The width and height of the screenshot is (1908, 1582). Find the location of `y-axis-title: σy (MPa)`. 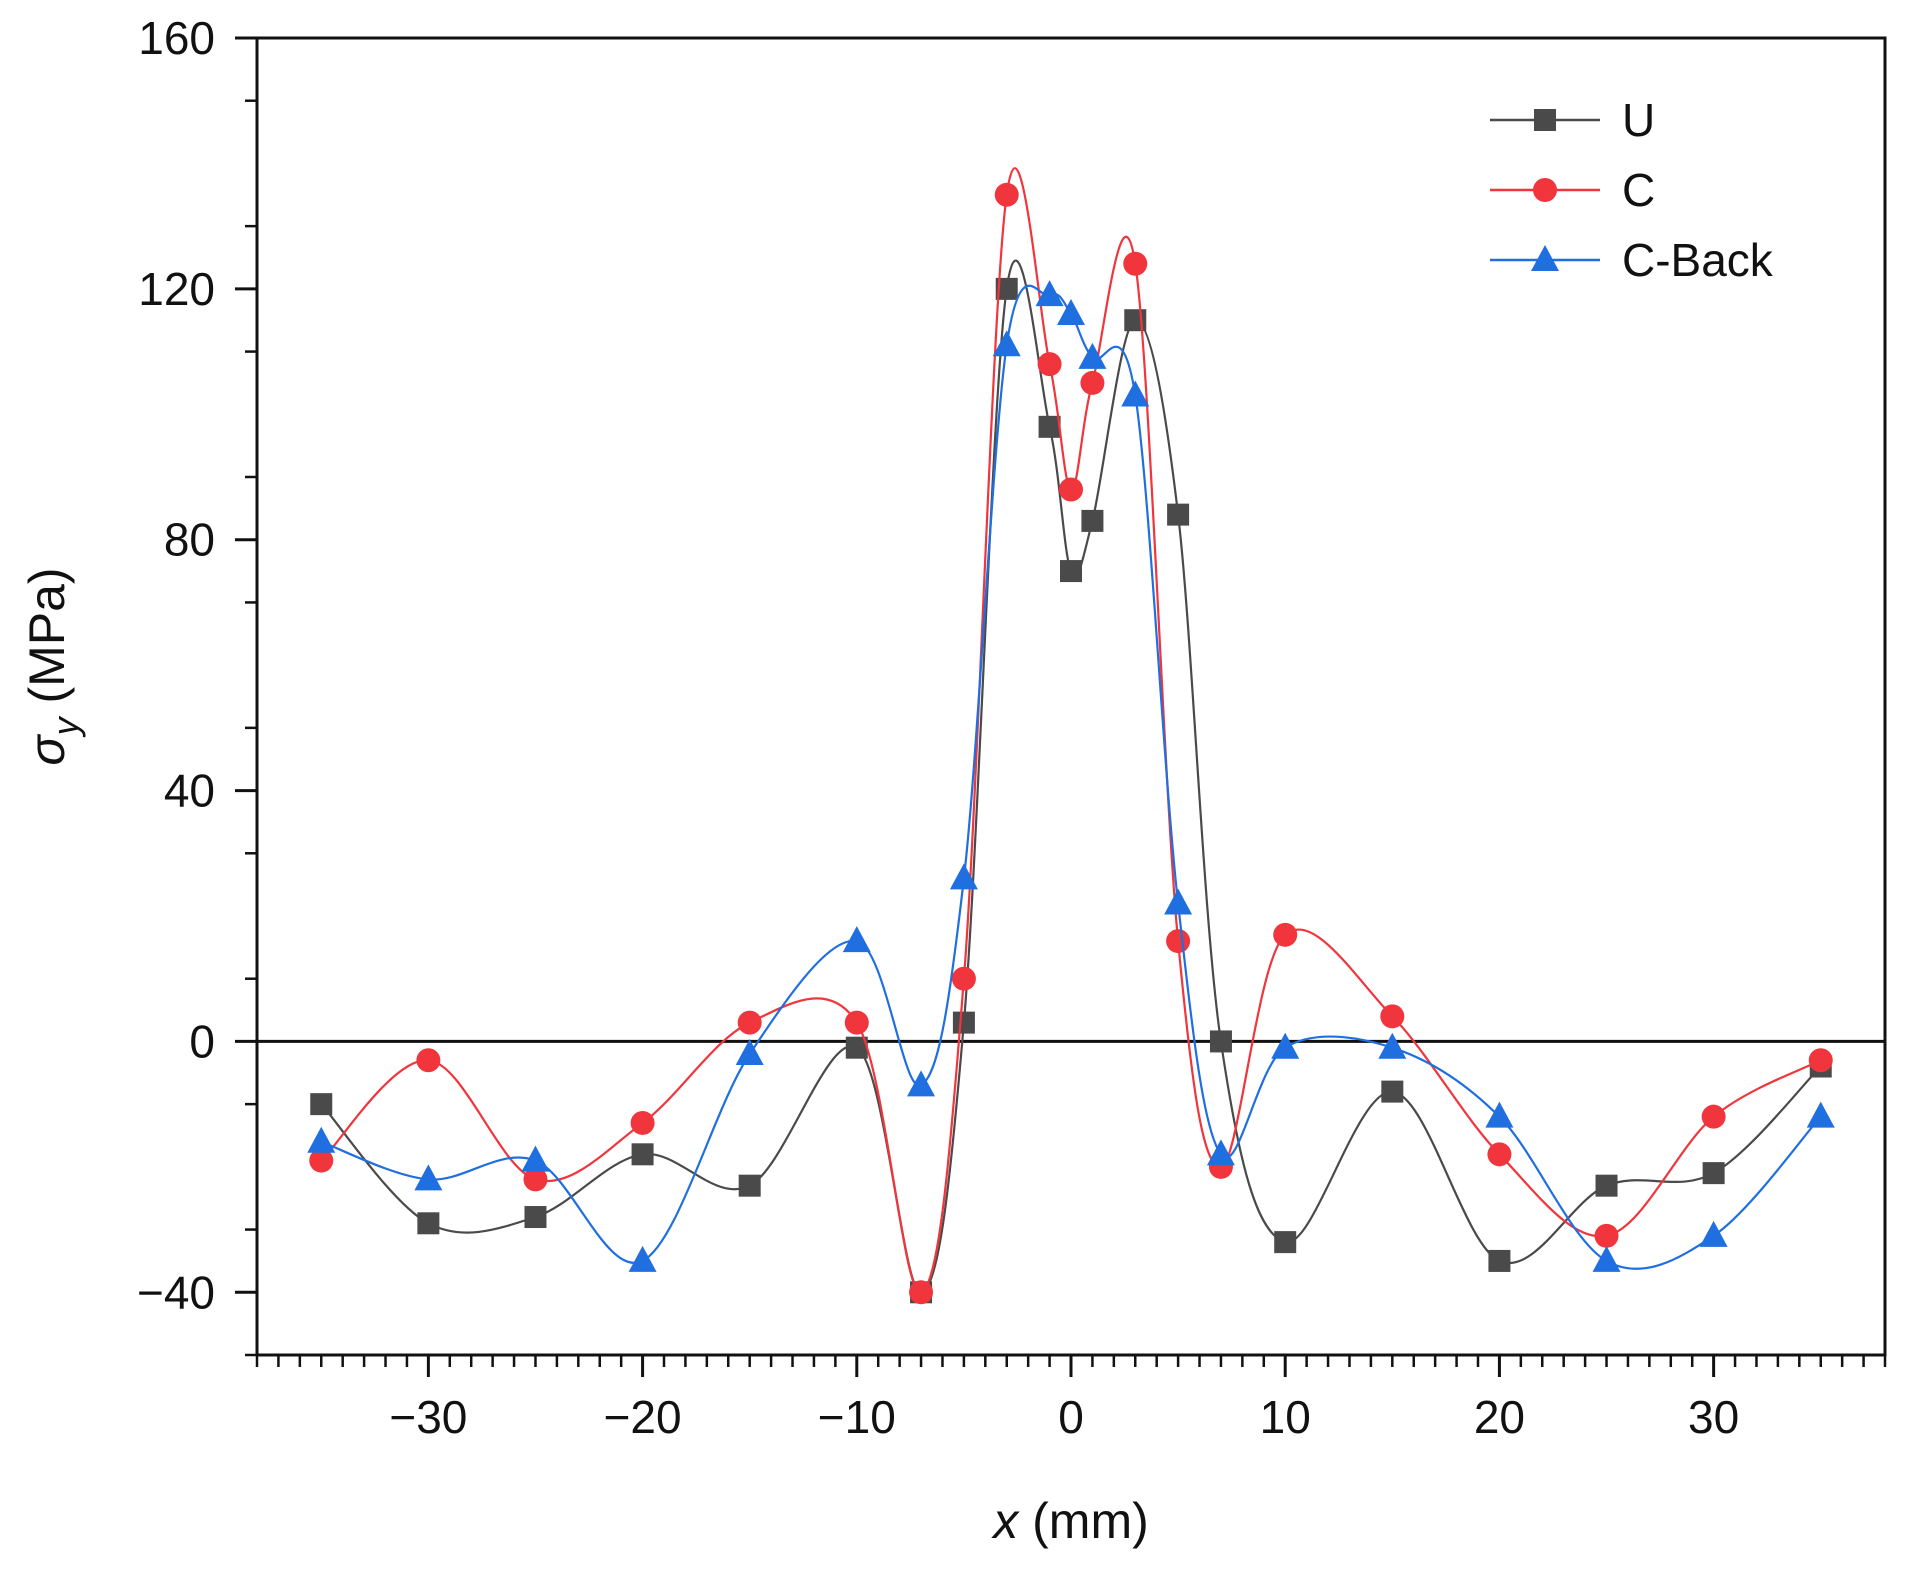

y-axis-title: σy (MPa) is located at coordinates (52, 666).